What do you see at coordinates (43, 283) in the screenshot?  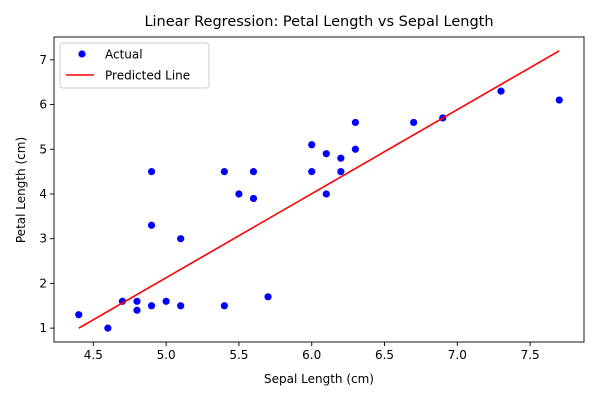 I see `y-tick-label: 2` at bounding box center [43, 283].